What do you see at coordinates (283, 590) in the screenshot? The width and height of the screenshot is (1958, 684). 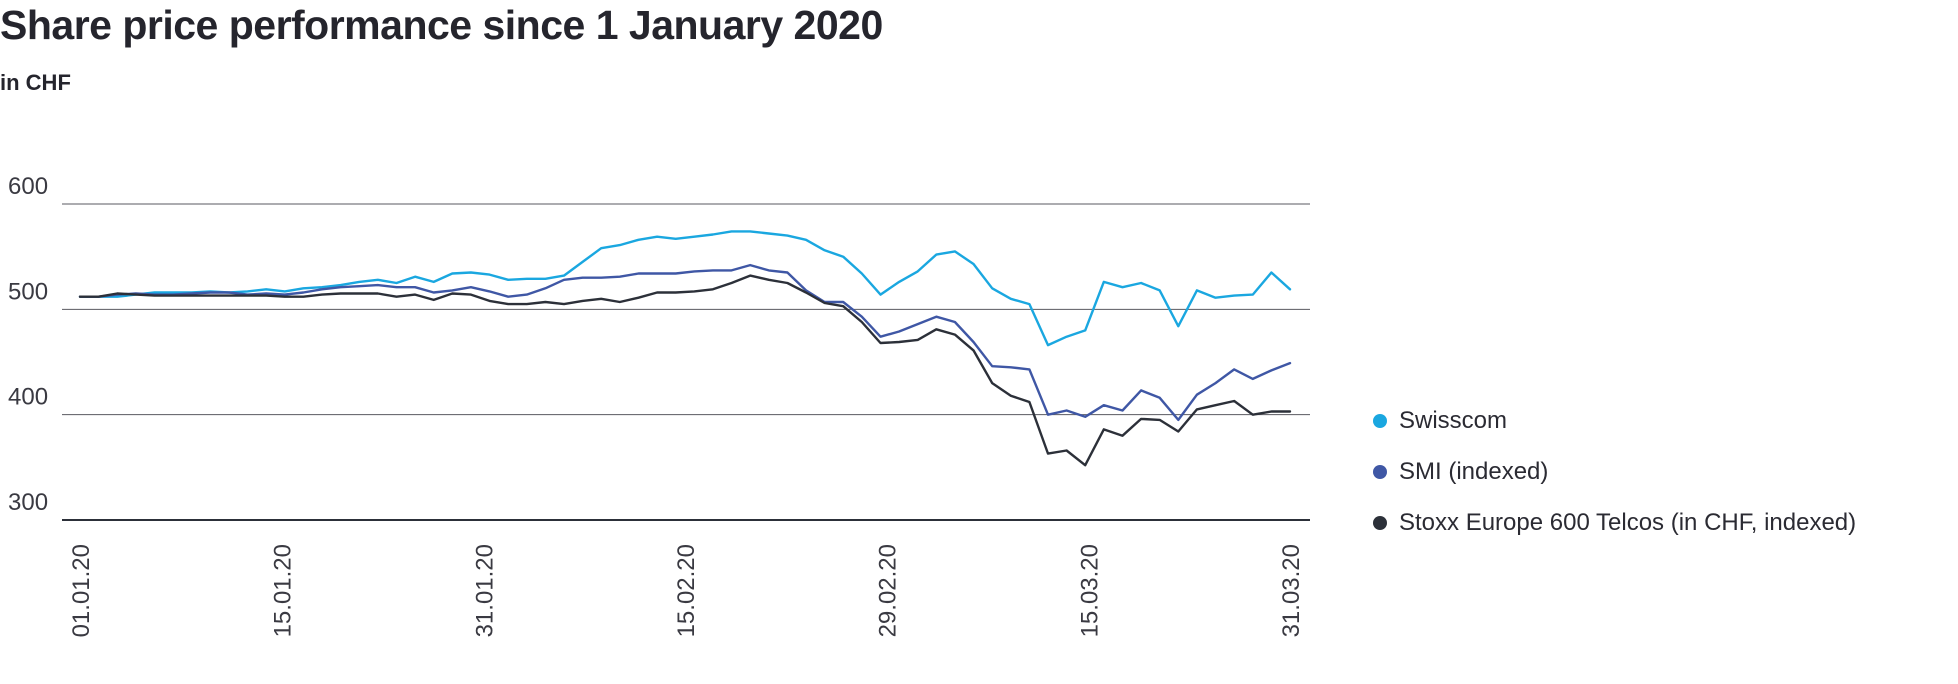 I see `x-tick-label-1: 15.01.20` at bounding box center [283, 590].